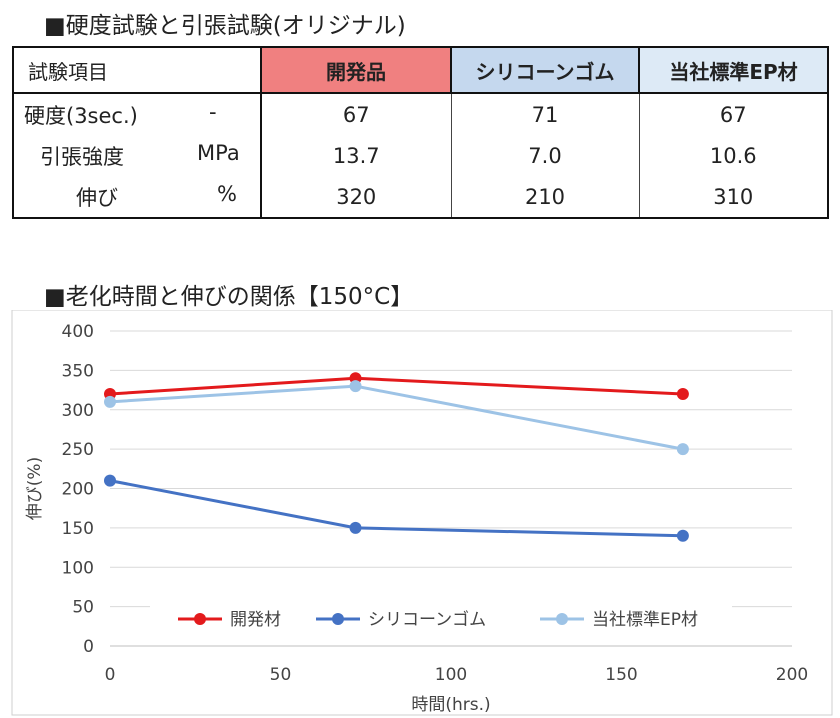 The height and width of the screenshot is (718, 840). I want to click on header-test-item: 試験項目, so click(137, 70).